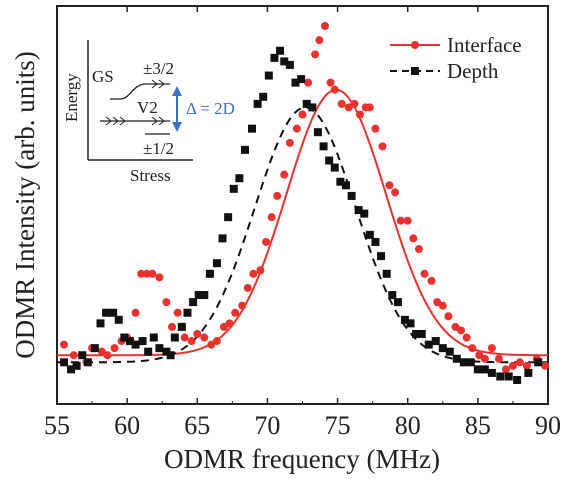 Image resolution: width=568 pixels, height=479 pixels. Describe the element at coordinates (147, 107) in the screenshot. I see `inset-v2-label: V2` at that location.